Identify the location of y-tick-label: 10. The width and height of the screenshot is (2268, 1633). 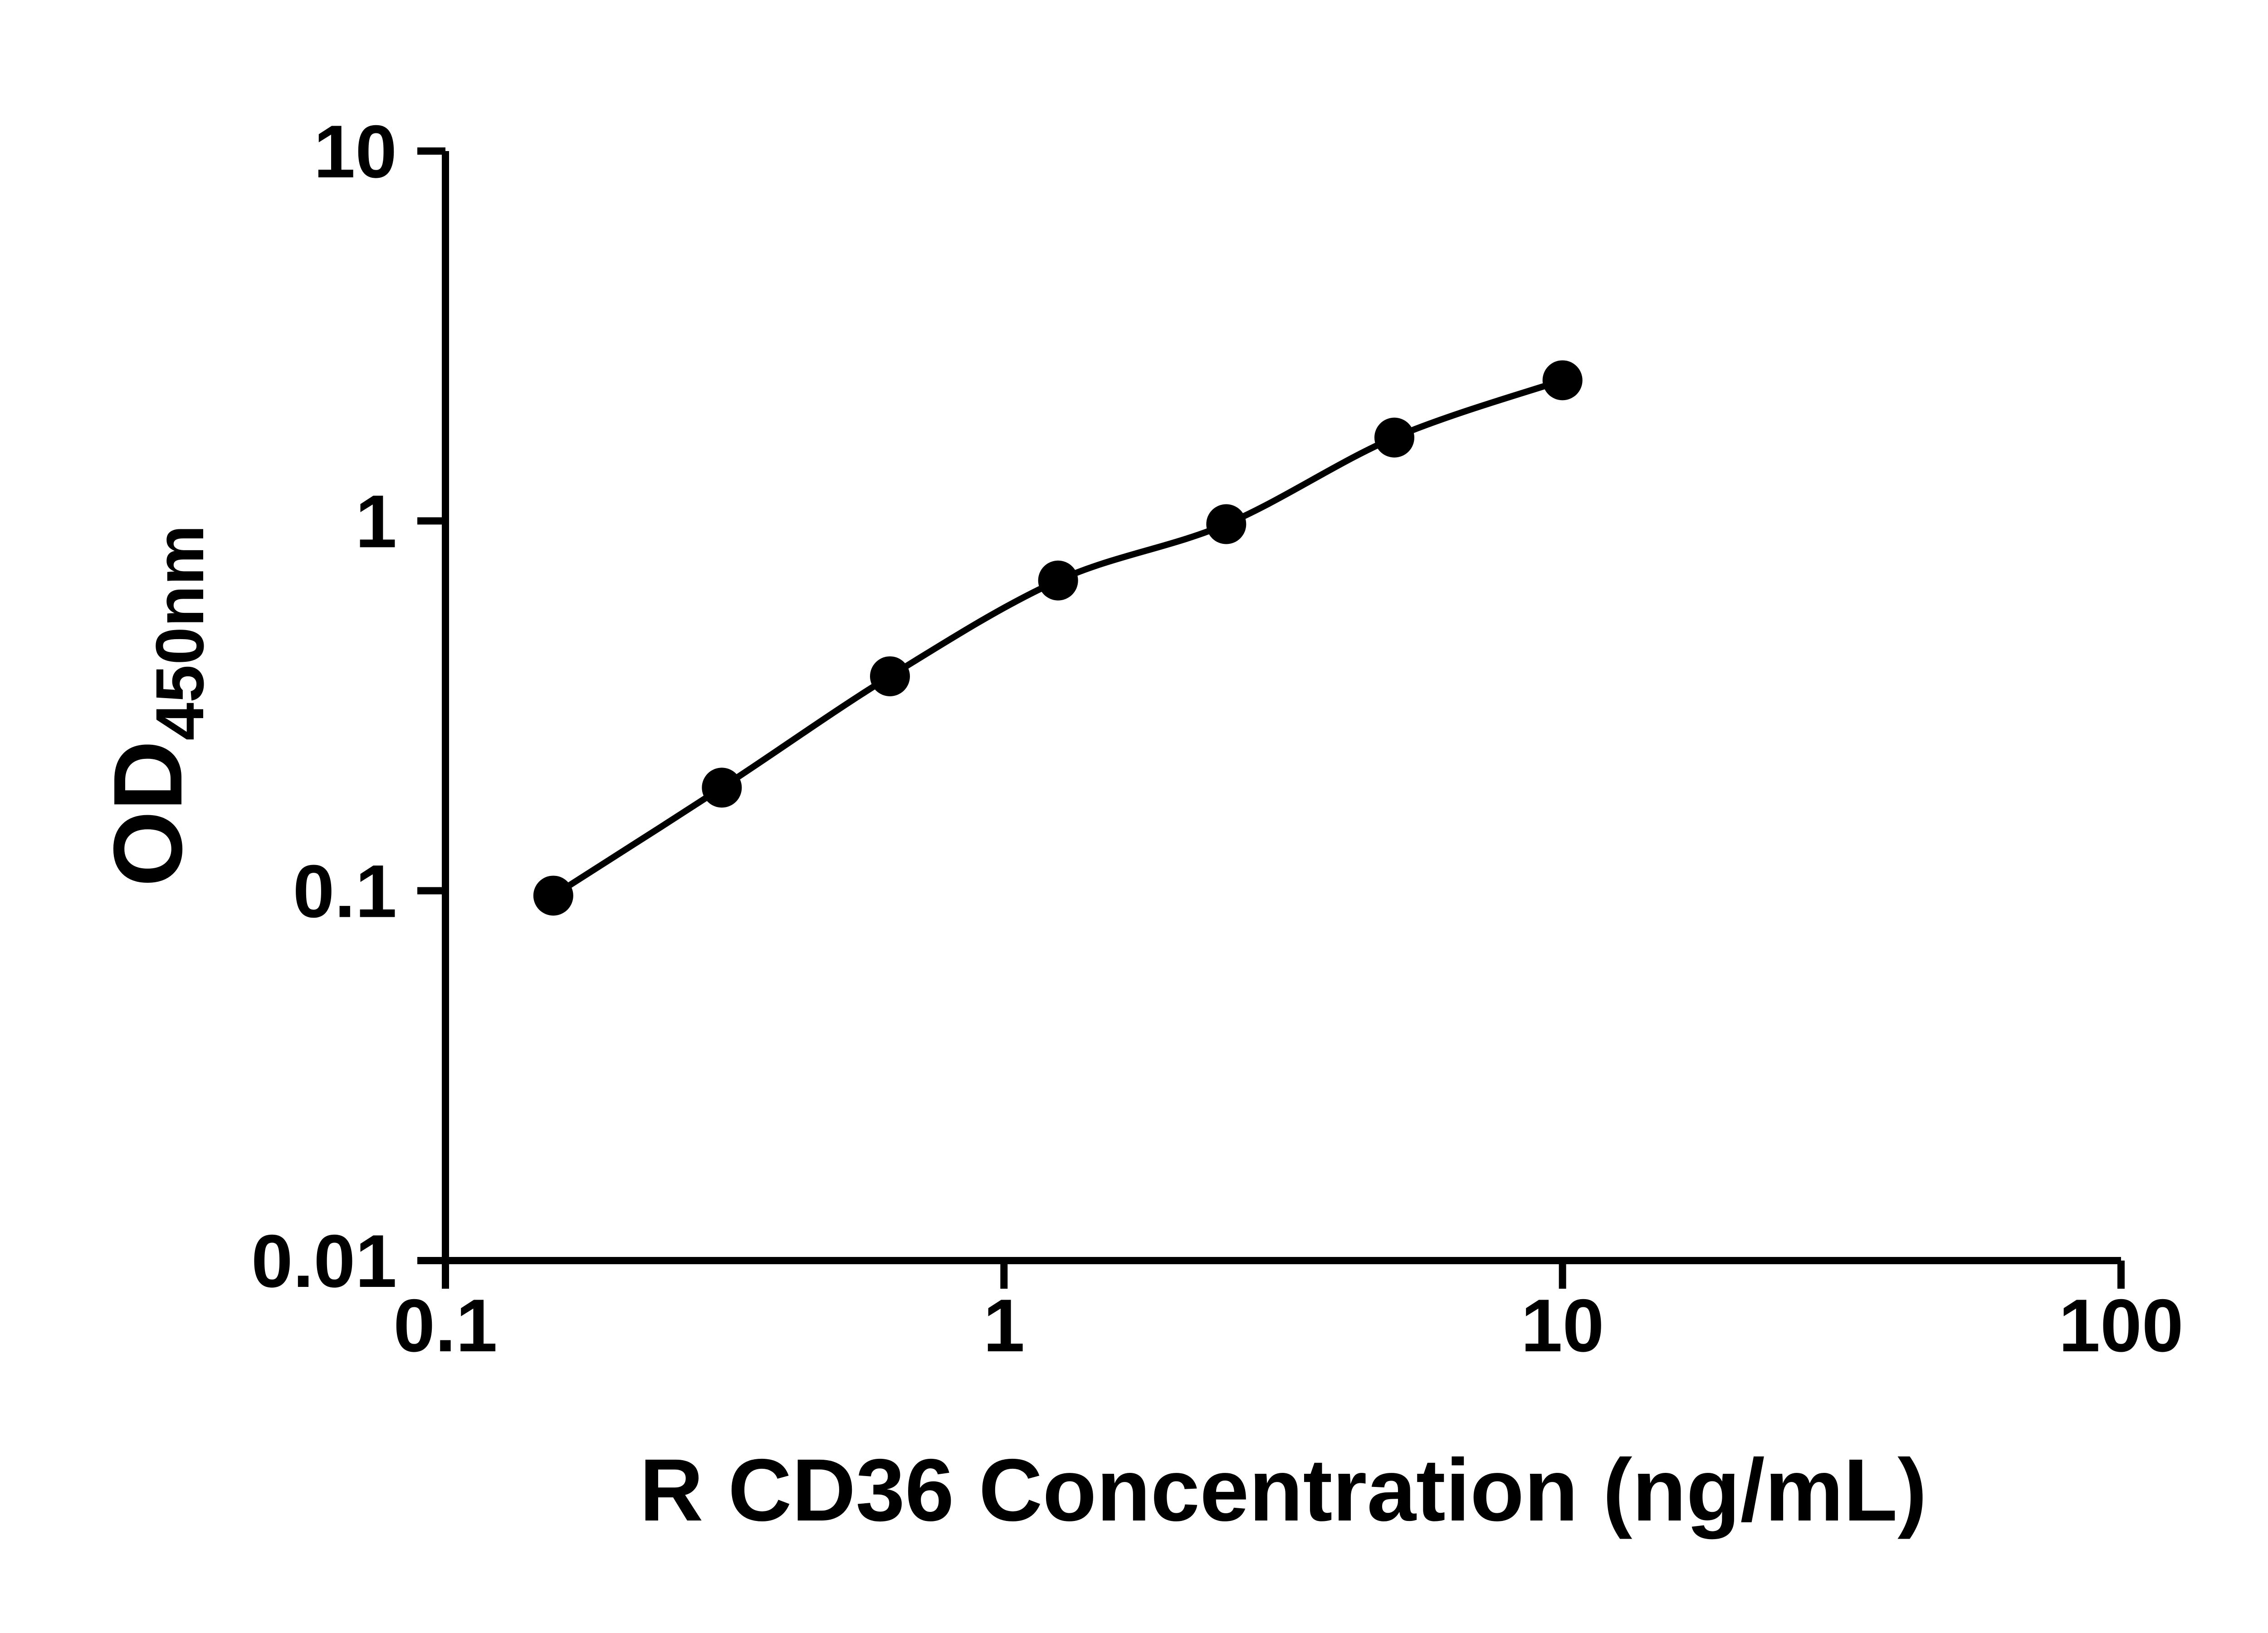
(355, 151).